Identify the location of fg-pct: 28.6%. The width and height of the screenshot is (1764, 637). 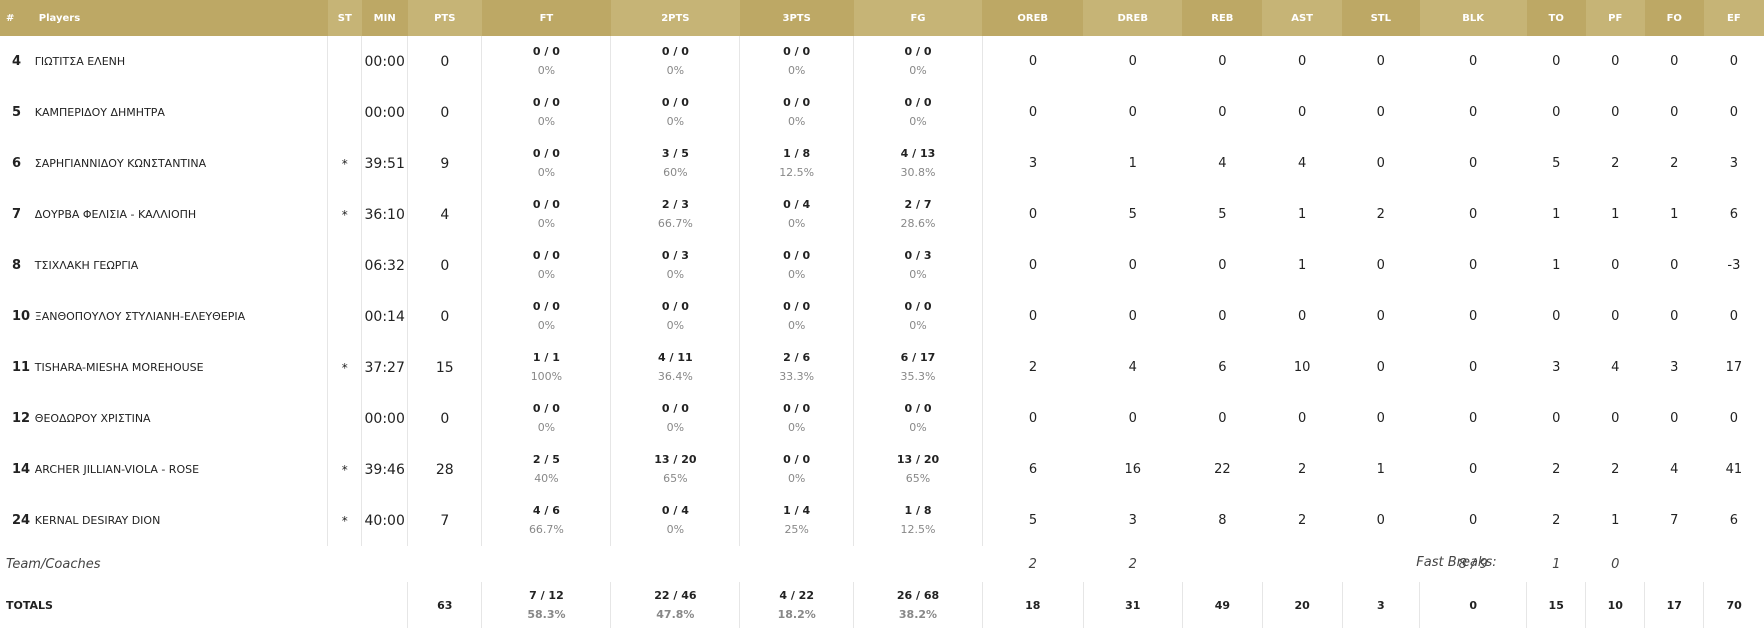
(918, 223).